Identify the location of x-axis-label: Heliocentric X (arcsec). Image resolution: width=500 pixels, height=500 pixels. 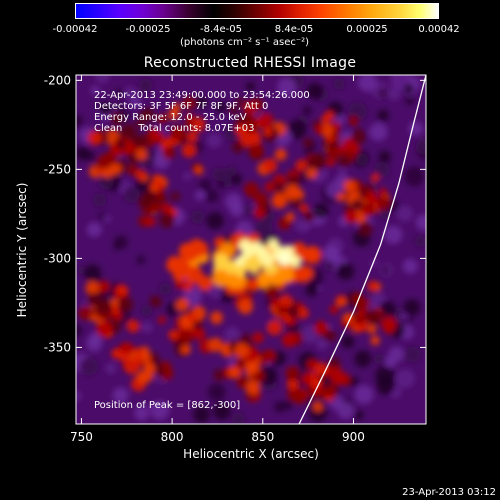
(251, 454).